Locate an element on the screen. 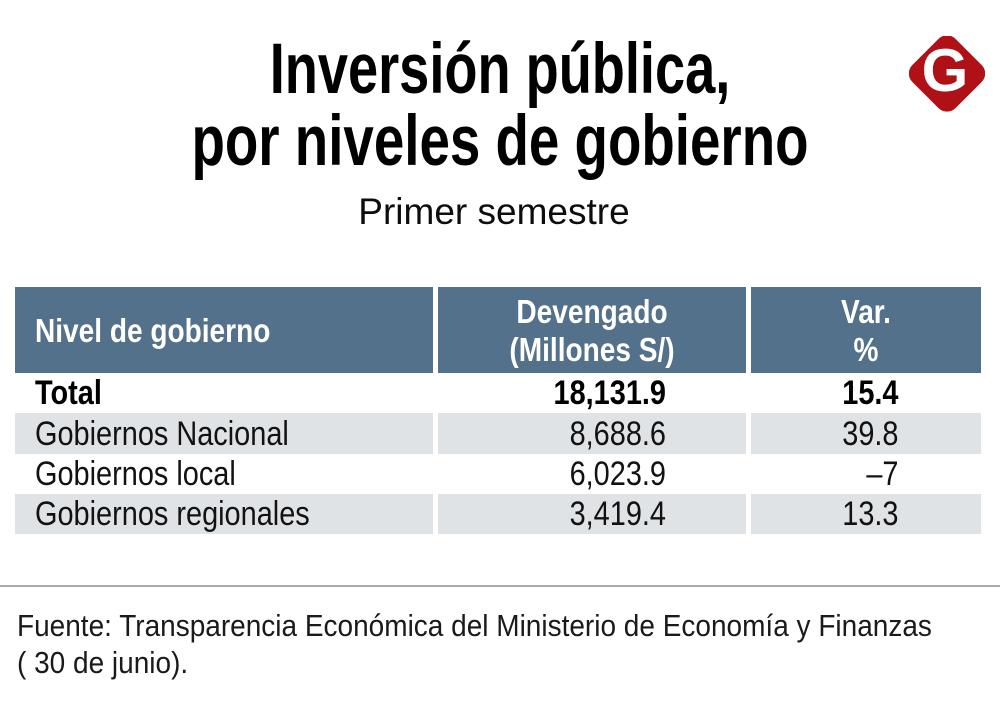 This screenshot has width=1000, height=706. column-header-devengado: Devengado (Millones S/) is located at coordinates (592, 330).